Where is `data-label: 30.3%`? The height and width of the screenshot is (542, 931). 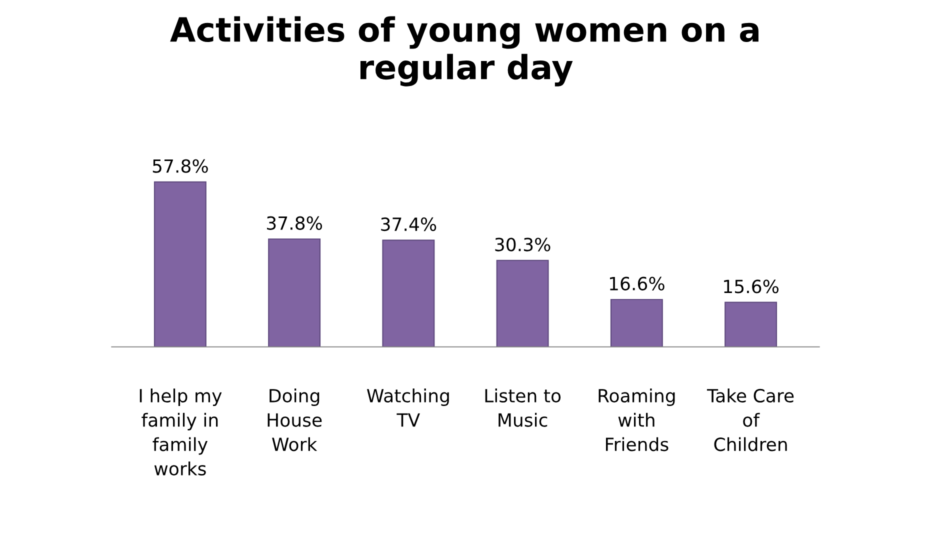
data-label: 30.3% is located at coordinates (522, 245).